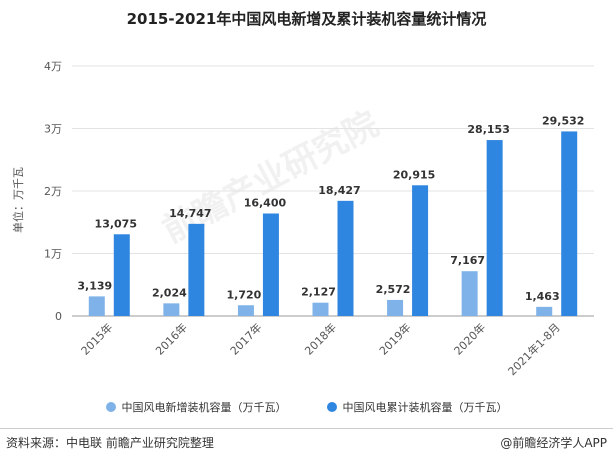 The height and width of the screenshot is (461, 613). Describe the element at coordinates (306, 407) in the screenshot. I see `legend: 中国风电新增装机容量（万千瓦） 中国风电累计装机容量（万千瓦）` at that location.